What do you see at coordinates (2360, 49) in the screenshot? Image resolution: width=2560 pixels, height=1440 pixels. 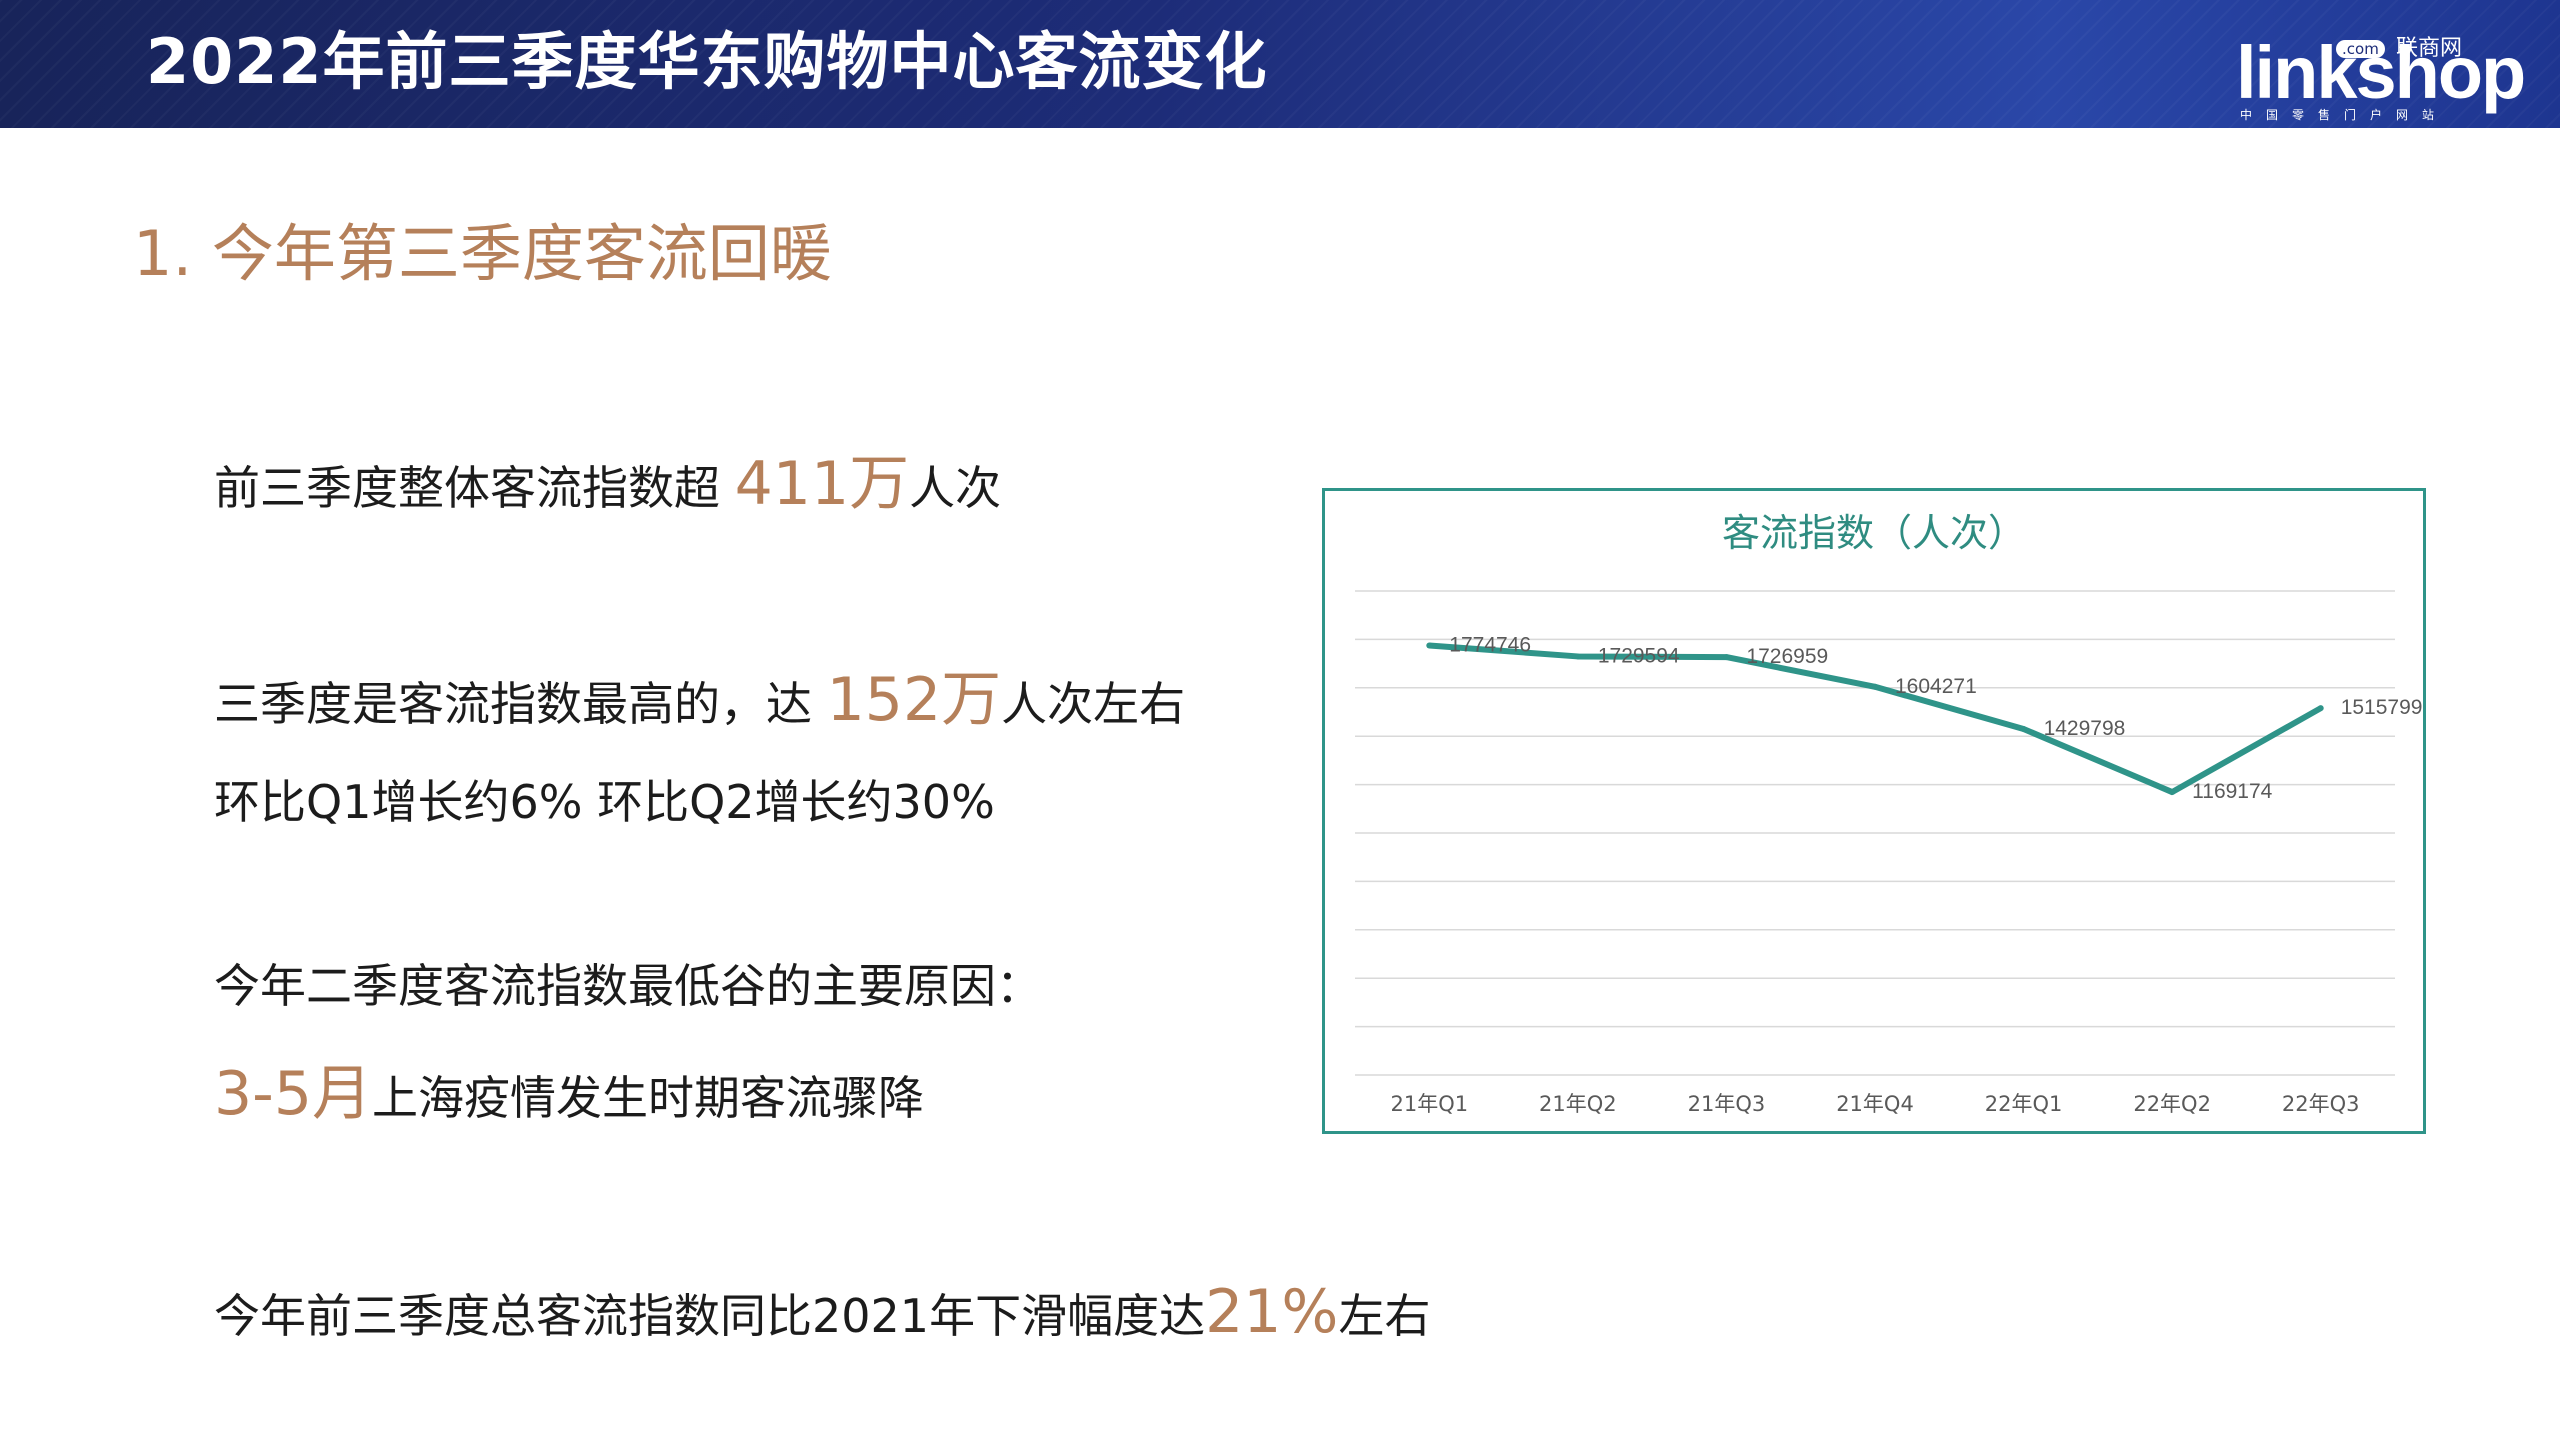 I see `logo-badge: .com` at bounding box center [2360, 49].